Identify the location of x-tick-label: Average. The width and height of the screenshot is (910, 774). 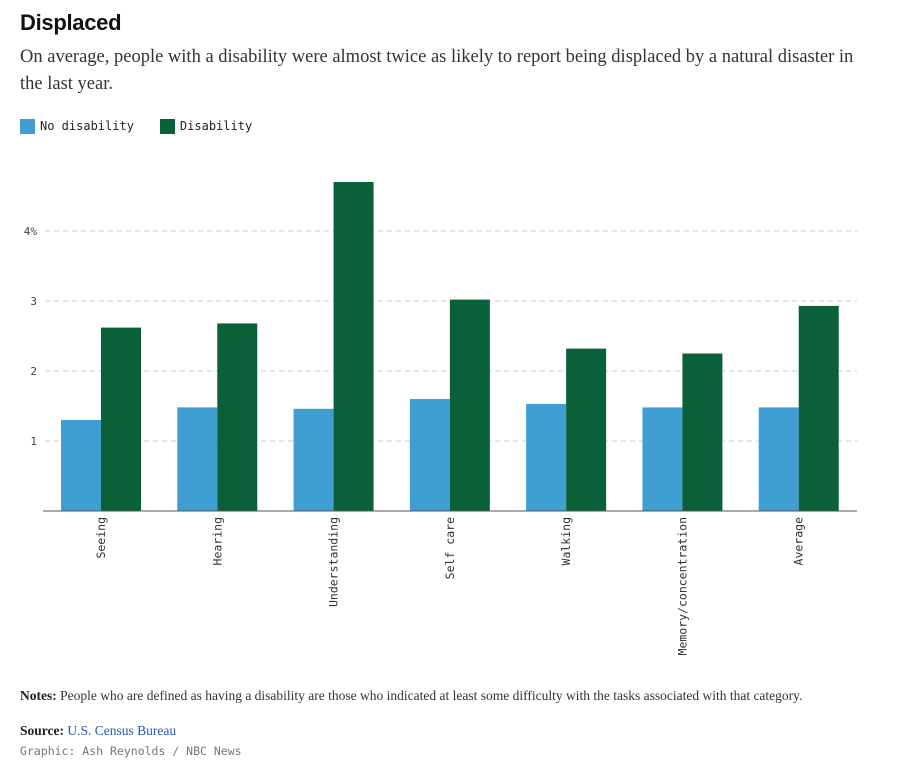
(799, 541).